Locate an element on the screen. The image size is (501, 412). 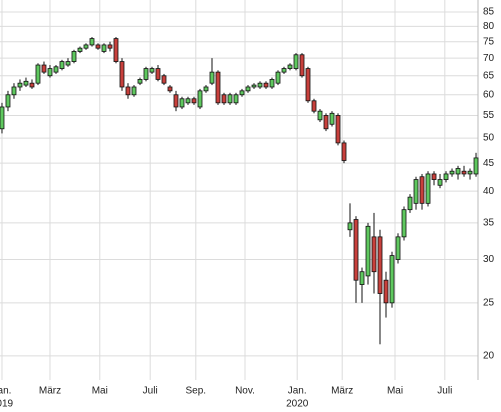
y-tick-label: 80 is located at coordinates (489, 26).